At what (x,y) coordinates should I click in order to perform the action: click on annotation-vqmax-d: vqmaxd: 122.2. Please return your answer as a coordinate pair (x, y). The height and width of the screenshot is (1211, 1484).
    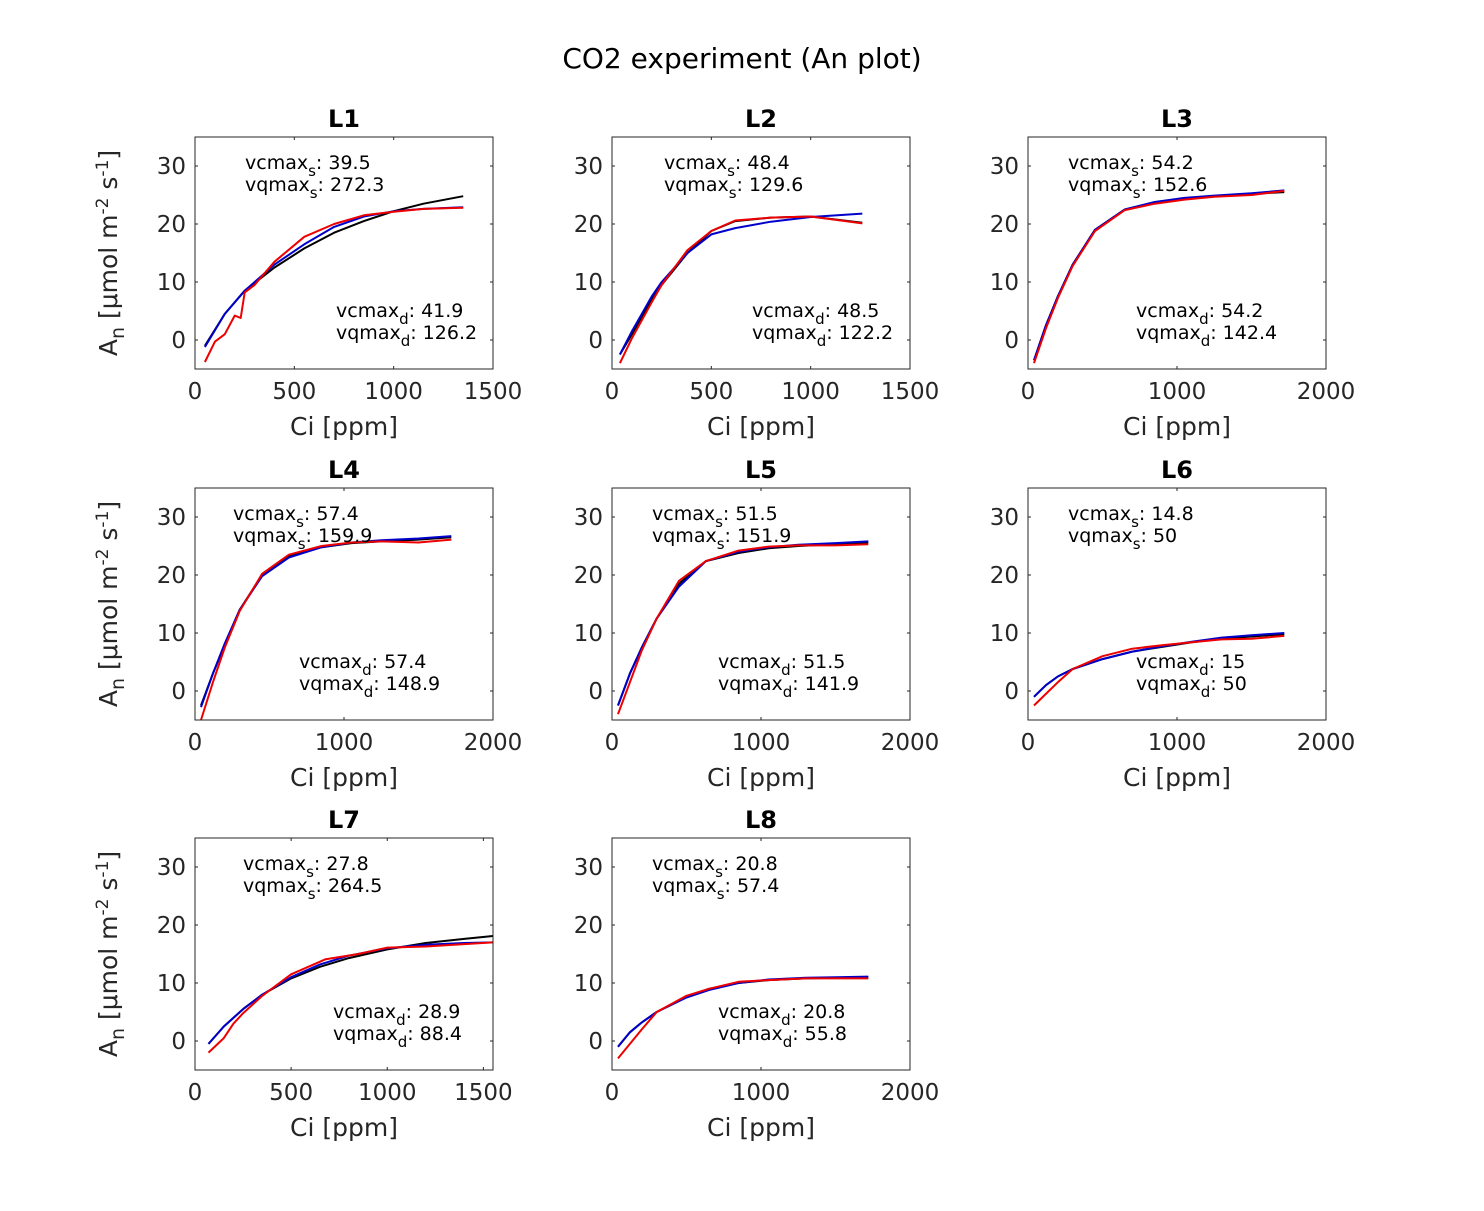
    Looking at the image, I should click on (822, 336).